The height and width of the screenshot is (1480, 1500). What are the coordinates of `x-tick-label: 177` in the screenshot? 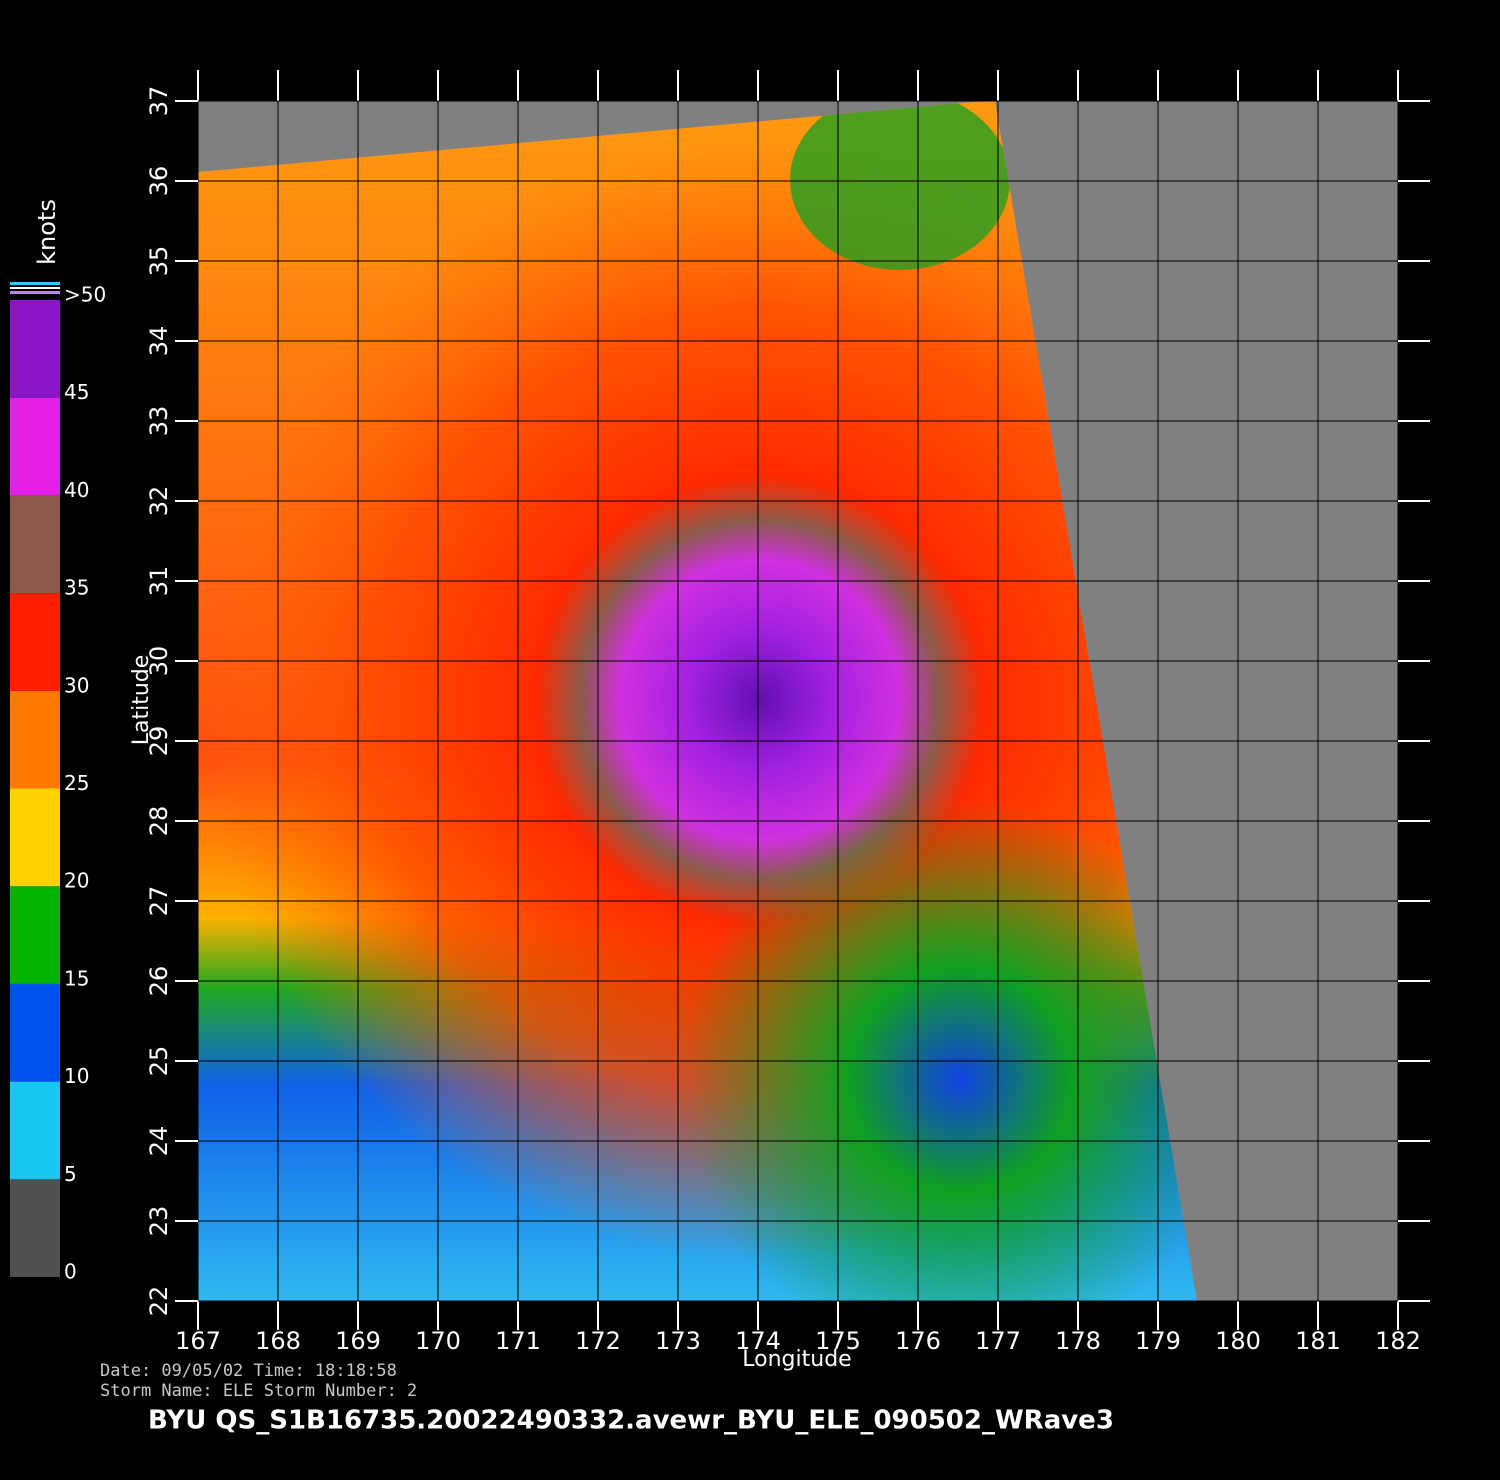 It's located at (998, 1341).